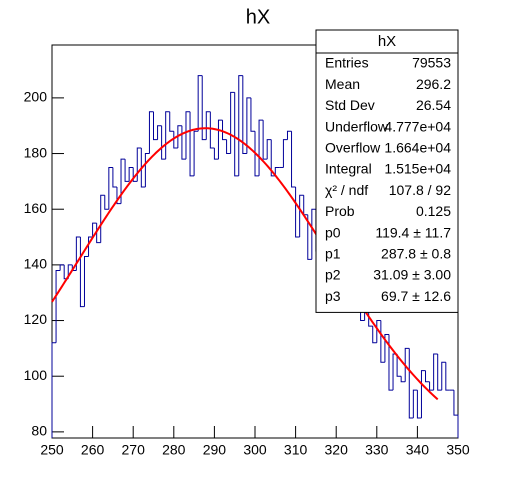 The height and width of the screenshot is (493, 510). What do you see at coordinates (93, 450) in the screenshot?
I see `x-tick-label: 260` at bounding box center [93, 450].